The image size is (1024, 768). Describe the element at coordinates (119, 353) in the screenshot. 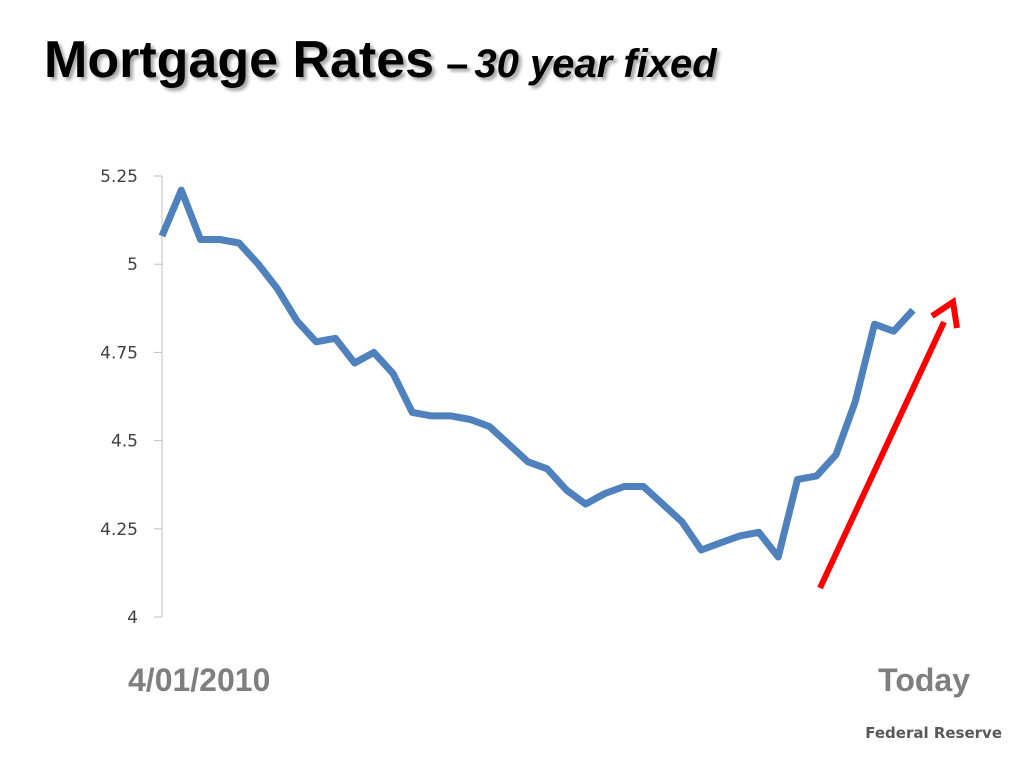

I see `y-tick-label: 4.75` at that location.